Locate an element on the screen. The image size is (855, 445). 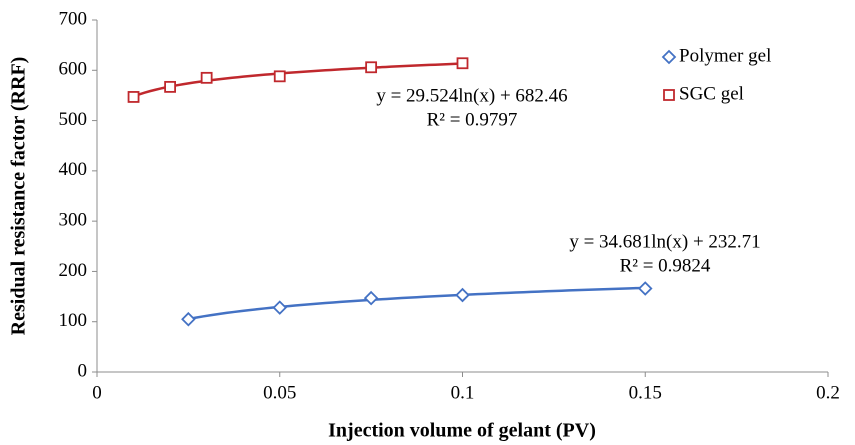
y-tick-label: 700 is located at coordinates (73, 18).